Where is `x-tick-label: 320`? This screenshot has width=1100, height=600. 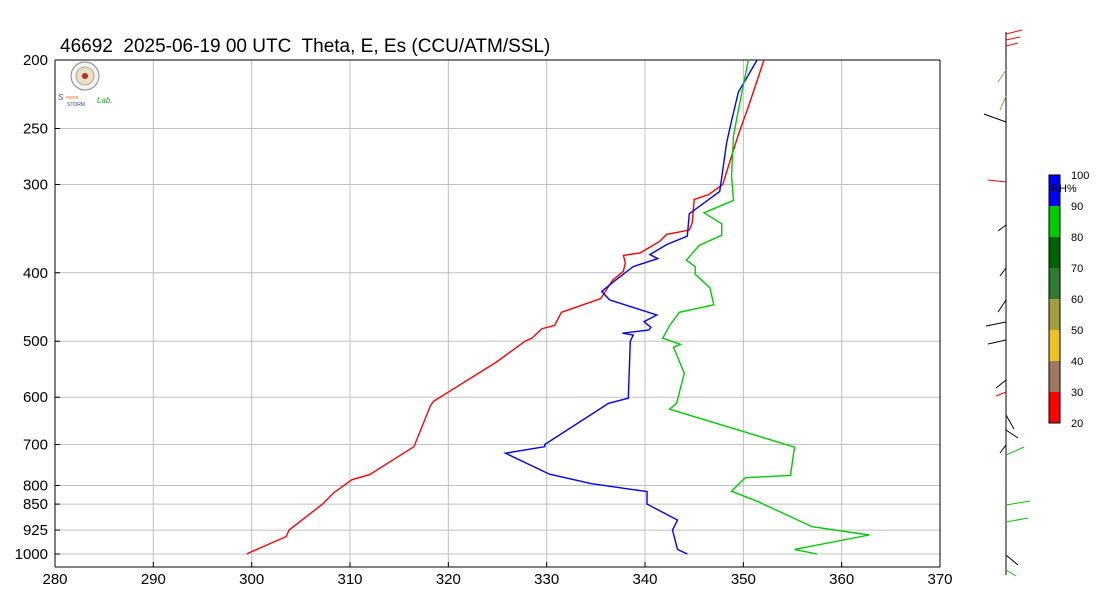 x-tick-label: 320 is located at coordinates (448, 579).